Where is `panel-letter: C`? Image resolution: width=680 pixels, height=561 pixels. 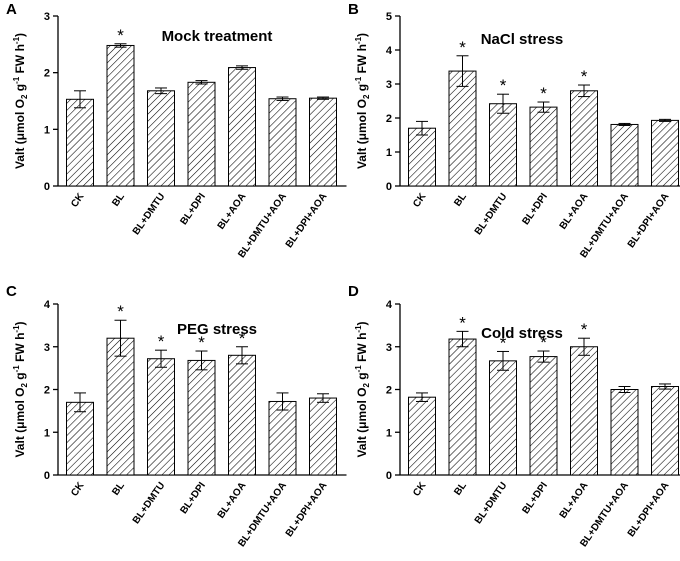 panel-letter: C is located at coordinates (11, 291).